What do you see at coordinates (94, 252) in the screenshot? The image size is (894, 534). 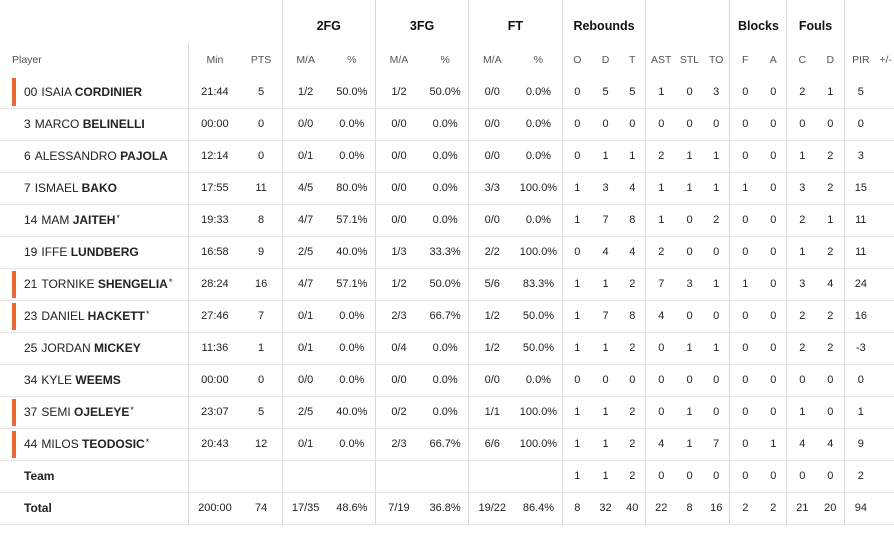 I see `player-cell: 19 IFFE LUNDBERG` at bounding box center [94, 252].